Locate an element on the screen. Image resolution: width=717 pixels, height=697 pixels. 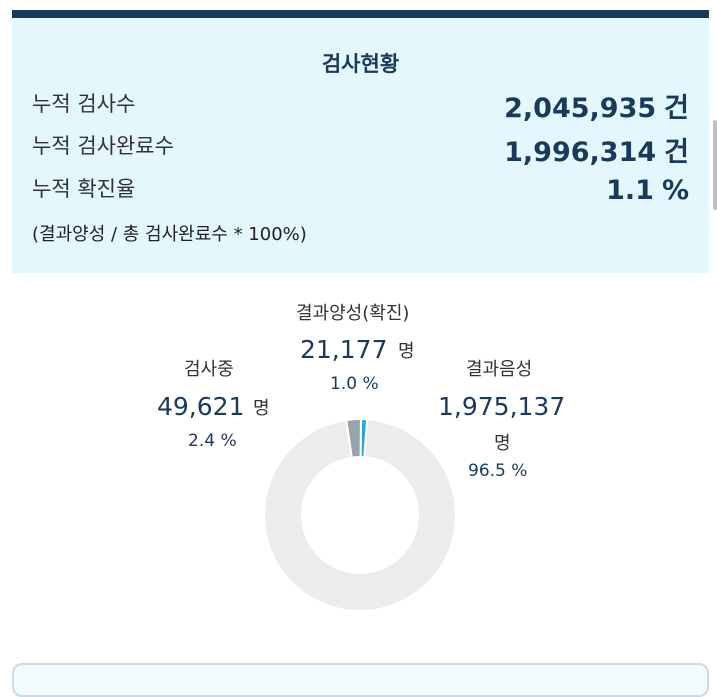
summary-title: 검사현황 is located at coordinates (360, 64).